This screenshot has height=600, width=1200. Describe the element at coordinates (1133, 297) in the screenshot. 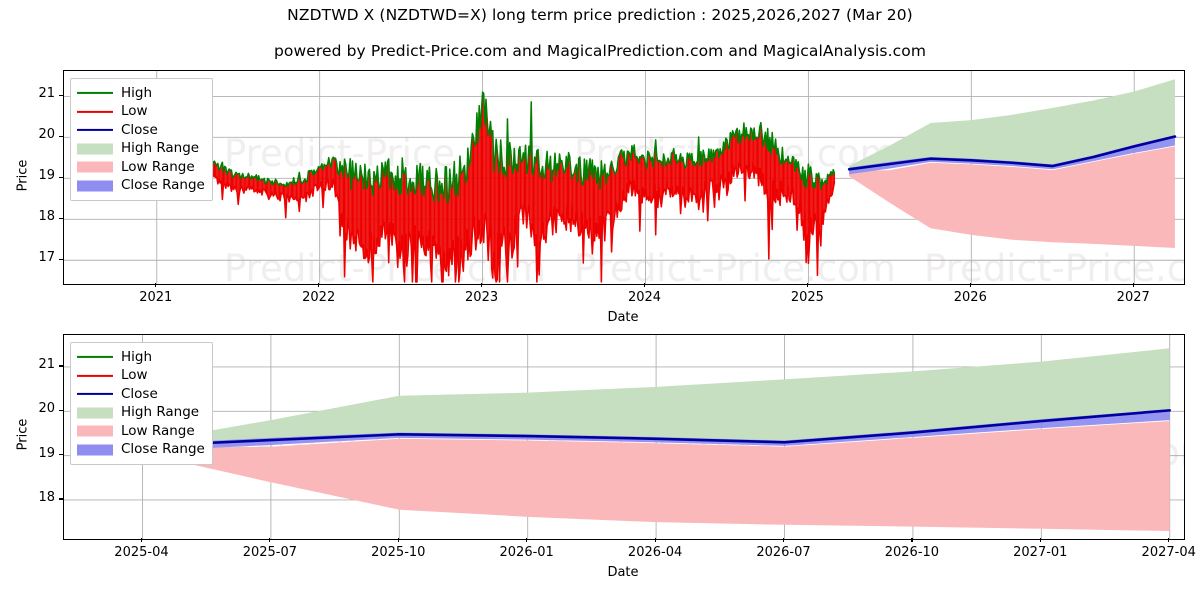

I see `x-tick-label: 2027` at that location.